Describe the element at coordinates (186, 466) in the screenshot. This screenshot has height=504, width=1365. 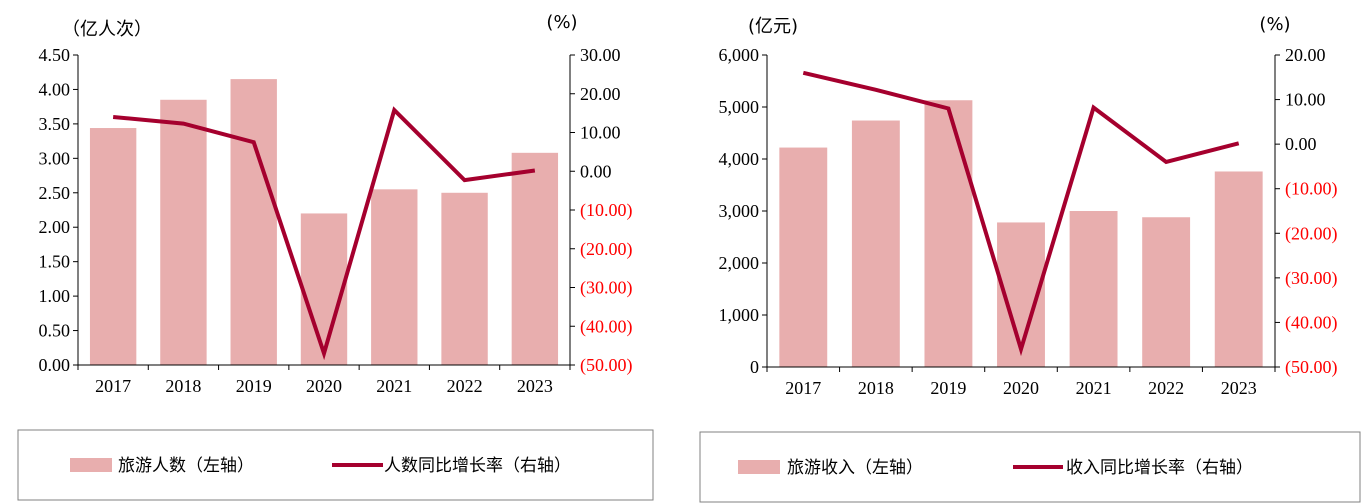
I see `legend-bar-label: 旅游人数（左轴）` at that location.